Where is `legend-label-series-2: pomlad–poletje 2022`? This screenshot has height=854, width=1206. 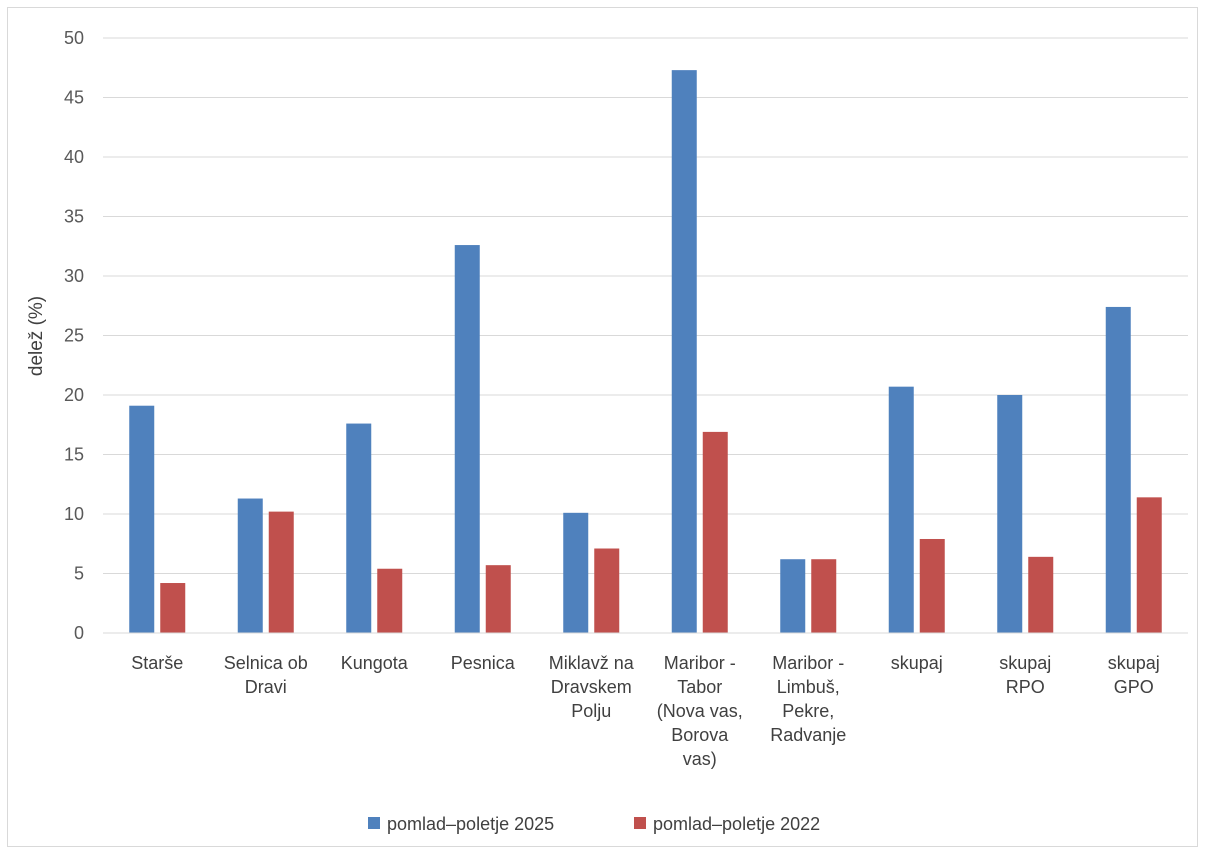 legend-label-series-2: pomlad–poletje 2022 is located at coordinates (736, 824).